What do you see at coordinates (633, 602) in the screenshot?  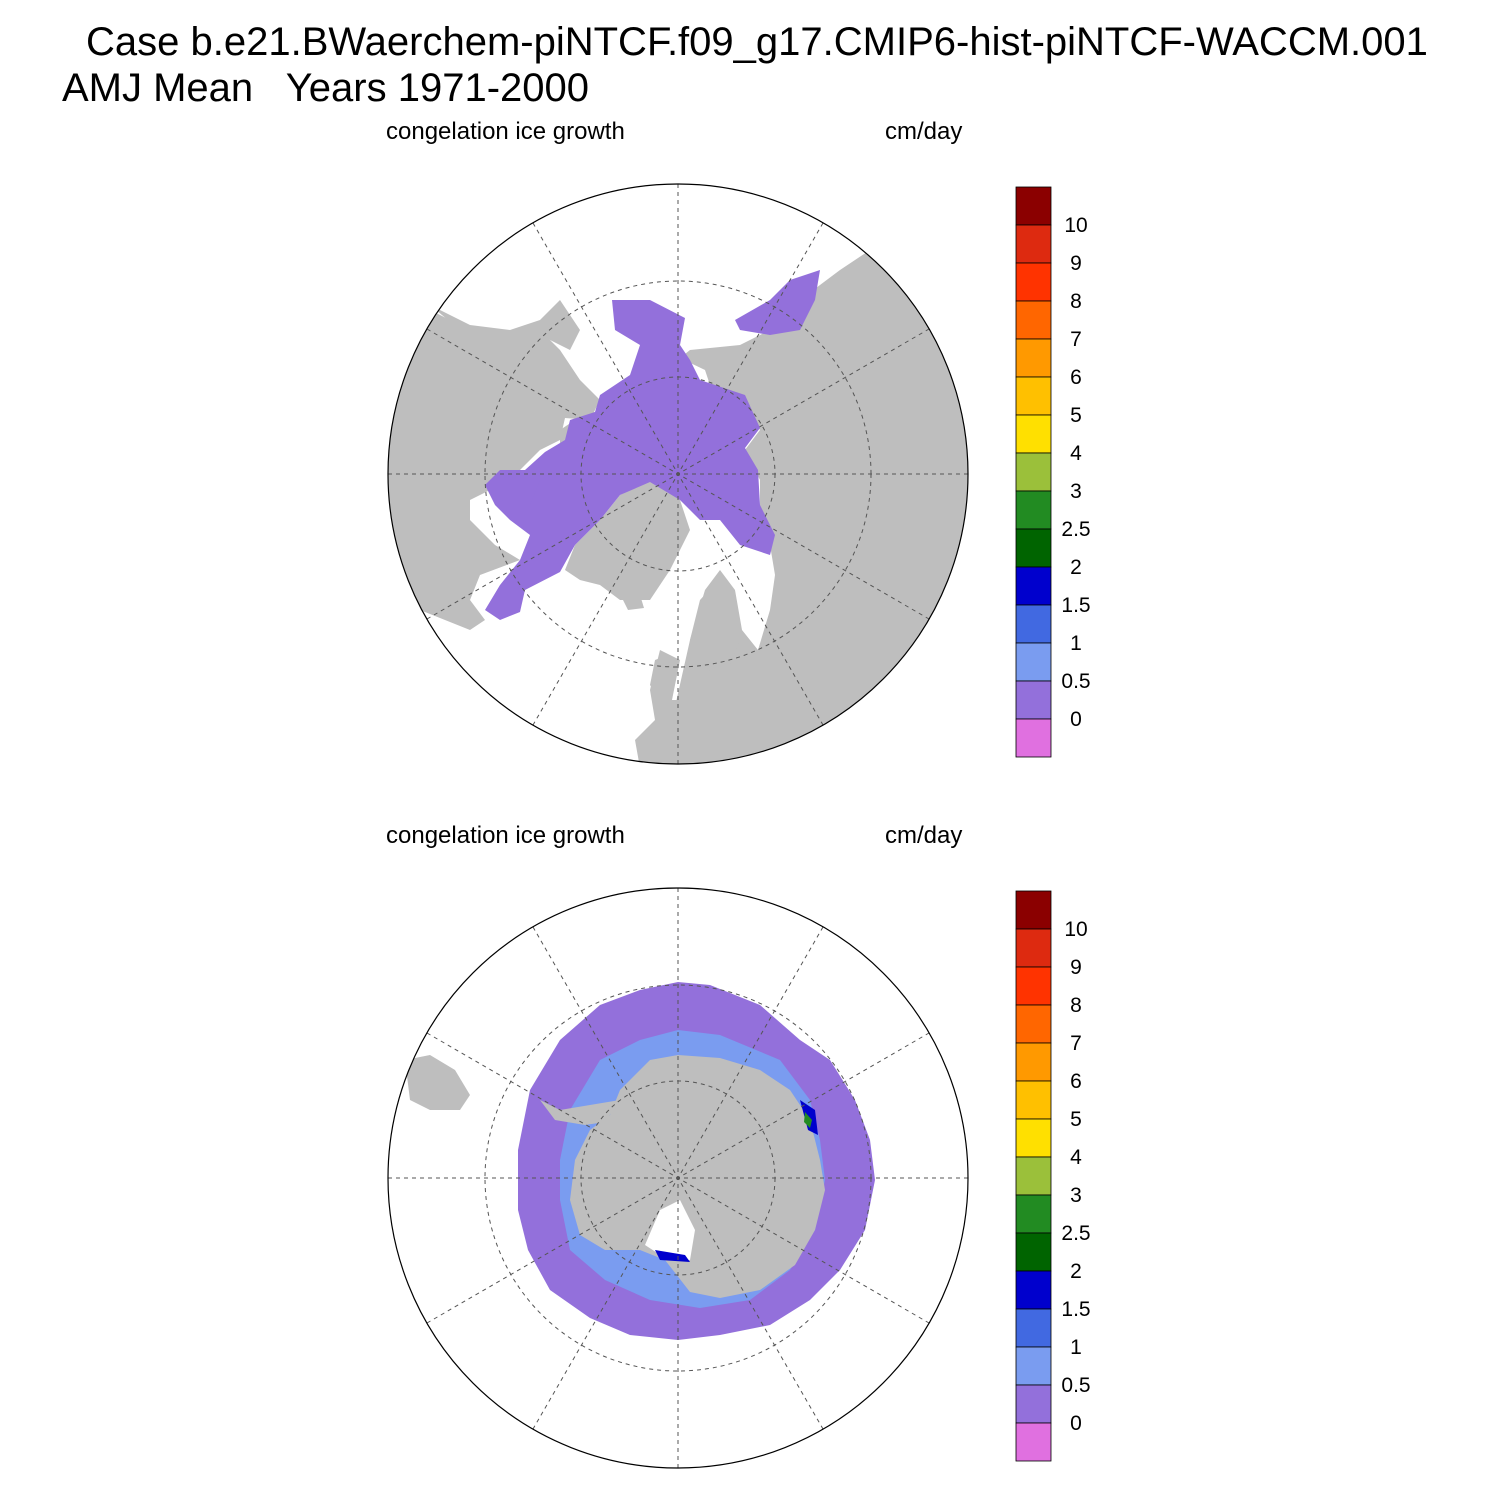 I see `north-land-iceland` at bounding box center [633, 602].